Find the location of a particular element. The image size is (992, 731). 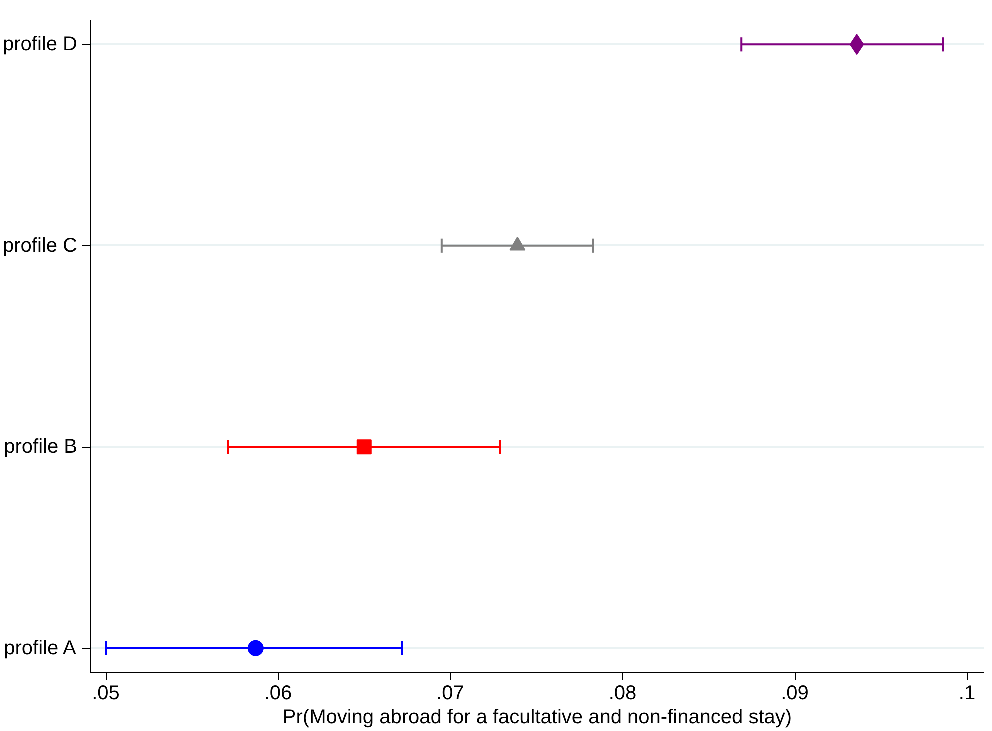

x-tick-label: .07 is located at coordinates (450, 693).